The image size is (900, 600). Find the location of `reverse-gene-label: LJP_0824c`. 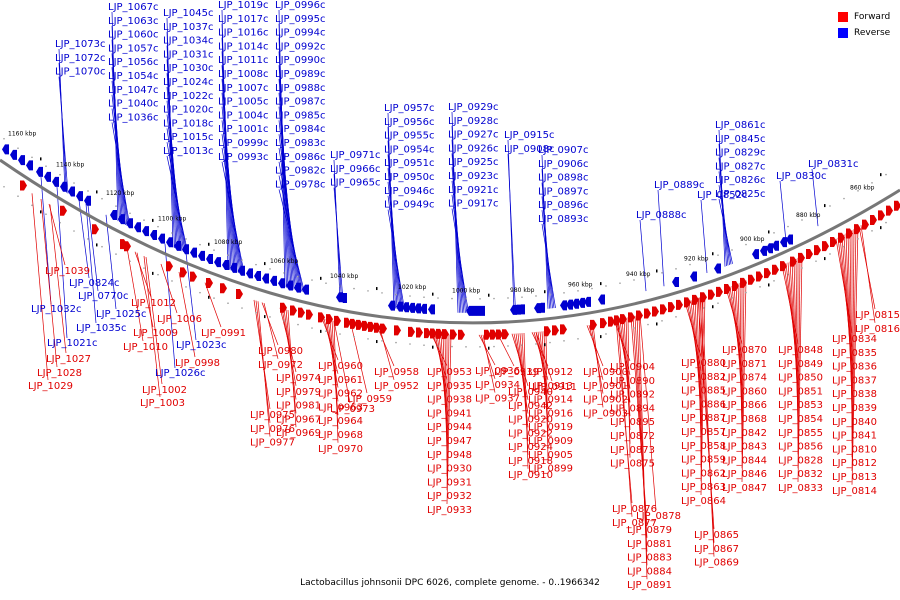

reverse-gene-label: LJP_0824c is located at coordinates (94, 283).